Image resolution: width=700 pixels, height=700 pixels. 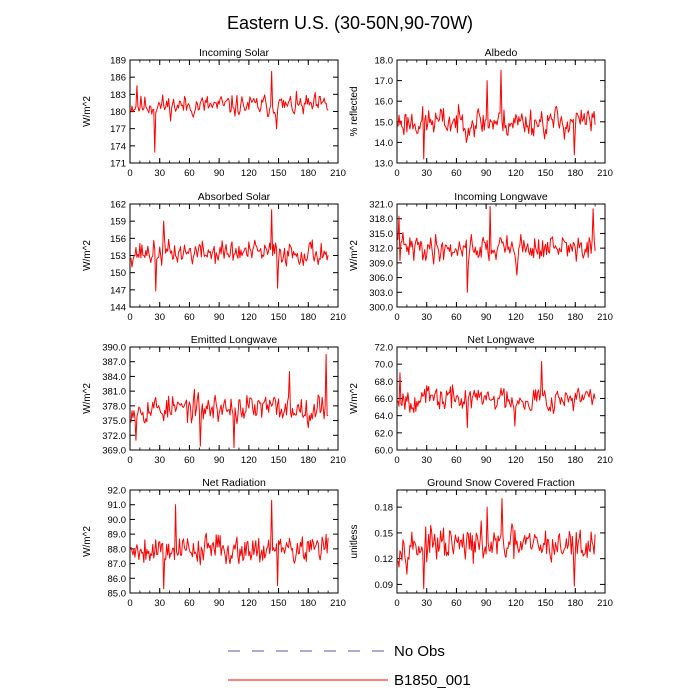 I want to click on y-tick-label: 91.0, so click(x=117, y=505).